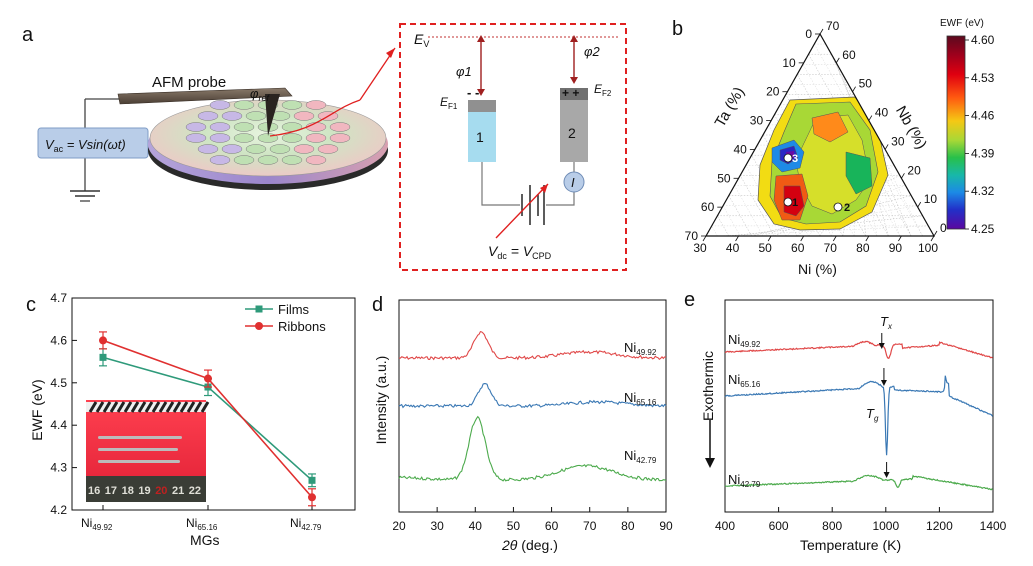 This screenshot has height=566, width=1033. What do you see at coordinates (817, 269) in the screenshot?
I see `ni-axis-label: Ni (%)` at bounding box center [817, 269].